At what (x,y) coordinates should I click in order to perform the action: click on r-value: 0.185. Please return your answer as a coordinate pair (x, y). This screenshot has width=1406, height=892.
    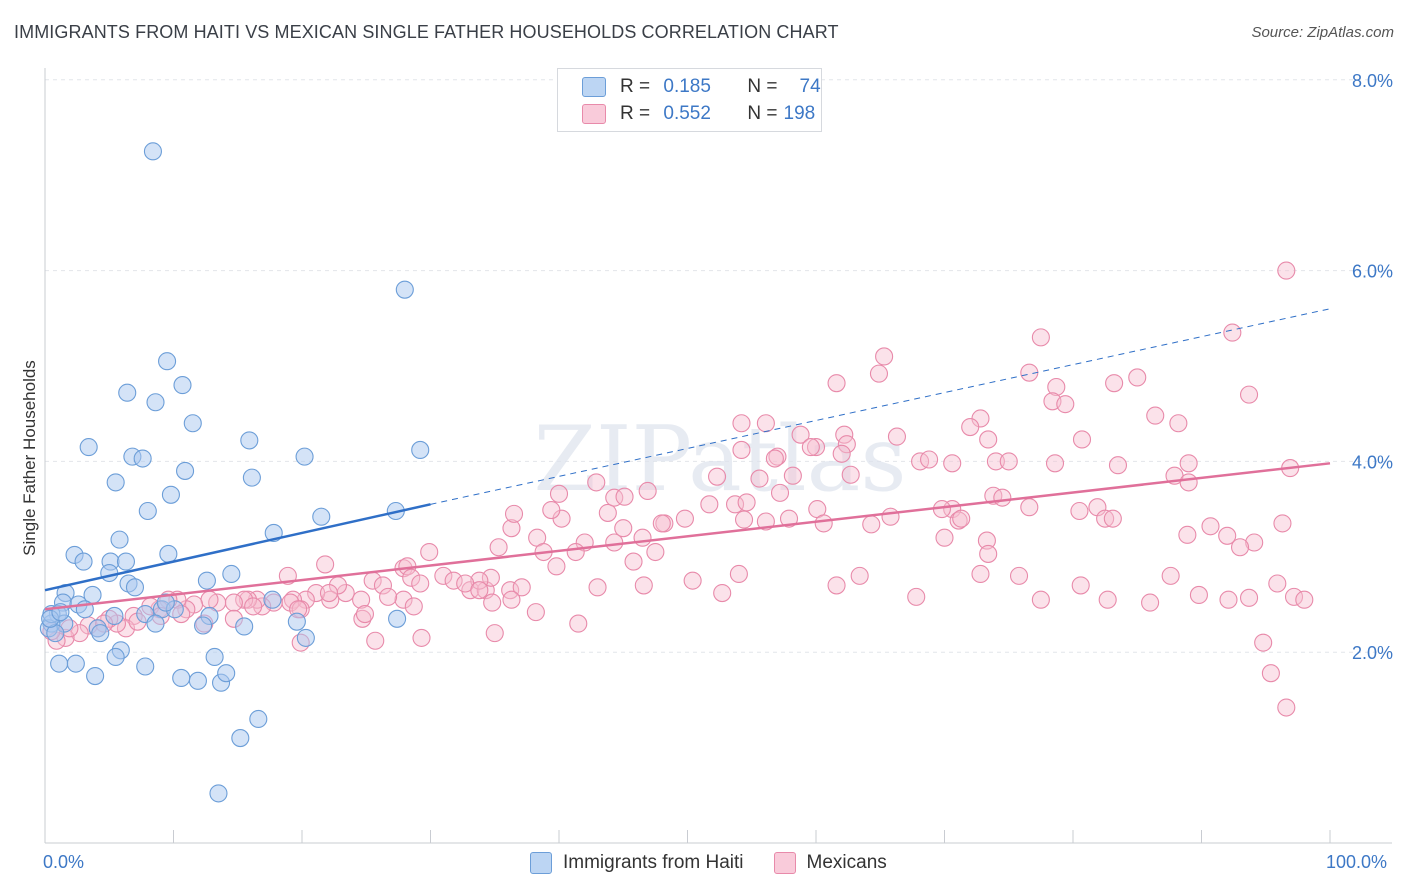
    Looking at the image, I should click on (687, 86).